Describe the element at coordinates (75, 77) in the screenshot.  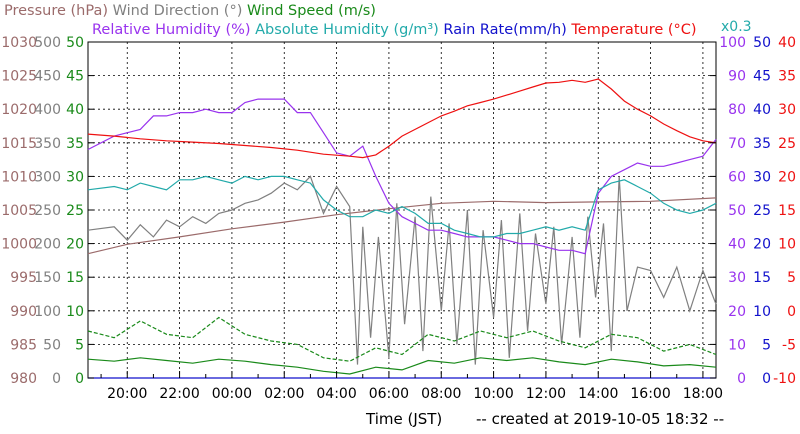
I see `wind-speed-tick-label: 45` at that location.